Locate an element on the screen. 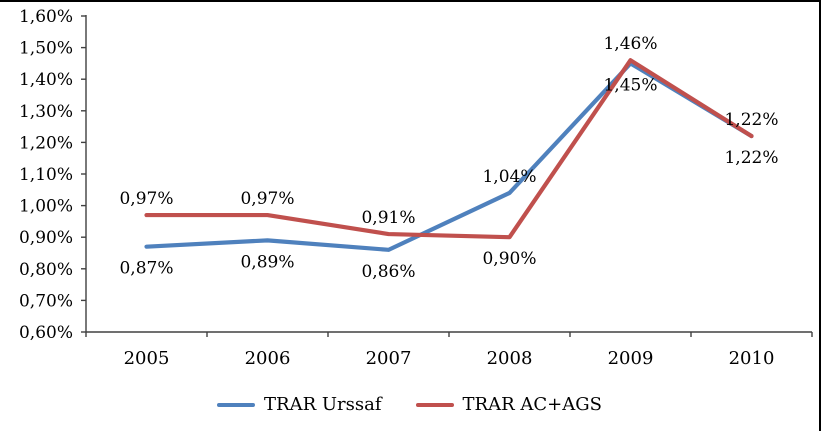 The height and width of the screenshot is (431, 821). x-axis-tick-label: 2005 is located at coordinates (147, 358).